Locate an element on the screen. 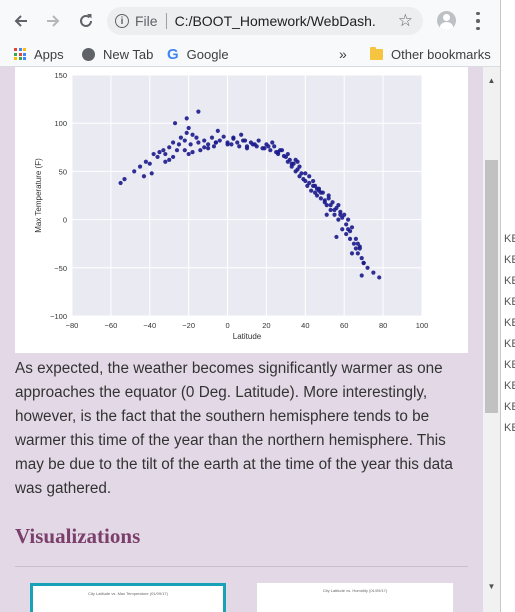 Image resolution: width=515 pixels, height=612 pixels. bookmark-new-tab: New Tab is located at coordinates (117, 54).